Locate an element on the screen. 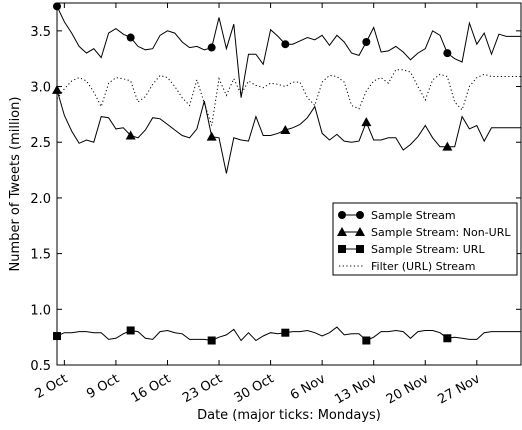 The width and height of the screenshot is (522, 430). x-tick-label: 16 Oct is located at coordinates (151, 388).